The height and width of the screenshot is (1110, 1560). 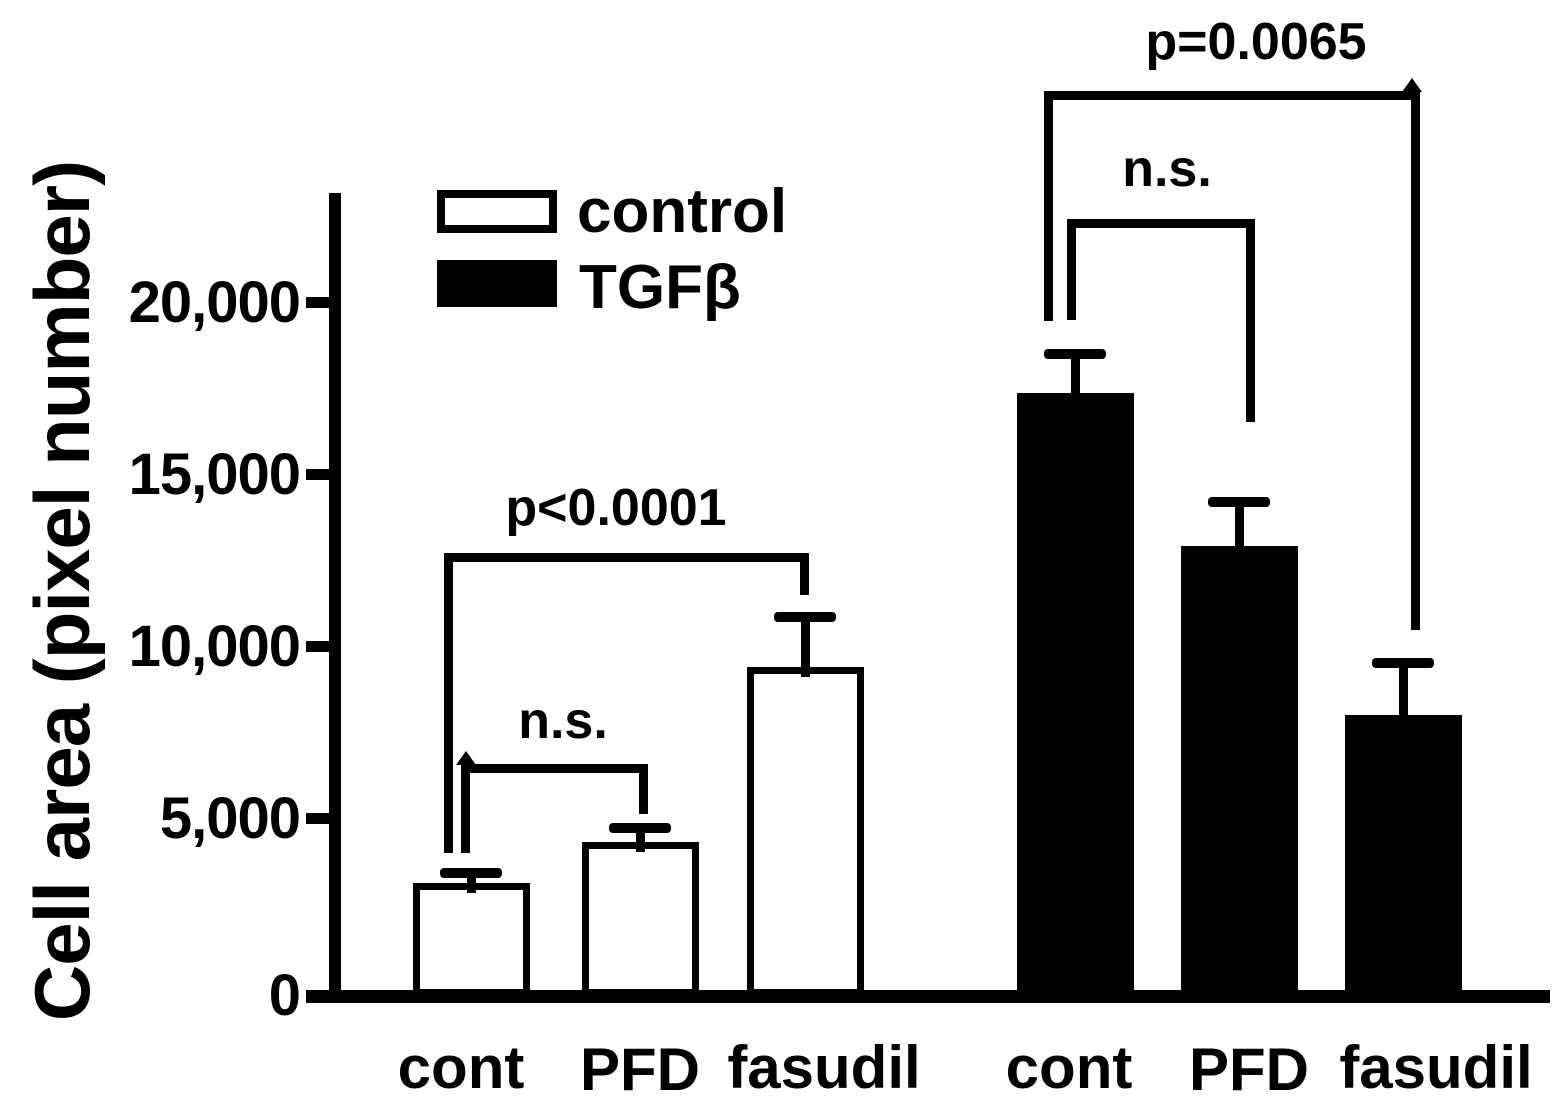 I want to click on error-cap-tgfb-PFD, so click(x=1239, y=501).